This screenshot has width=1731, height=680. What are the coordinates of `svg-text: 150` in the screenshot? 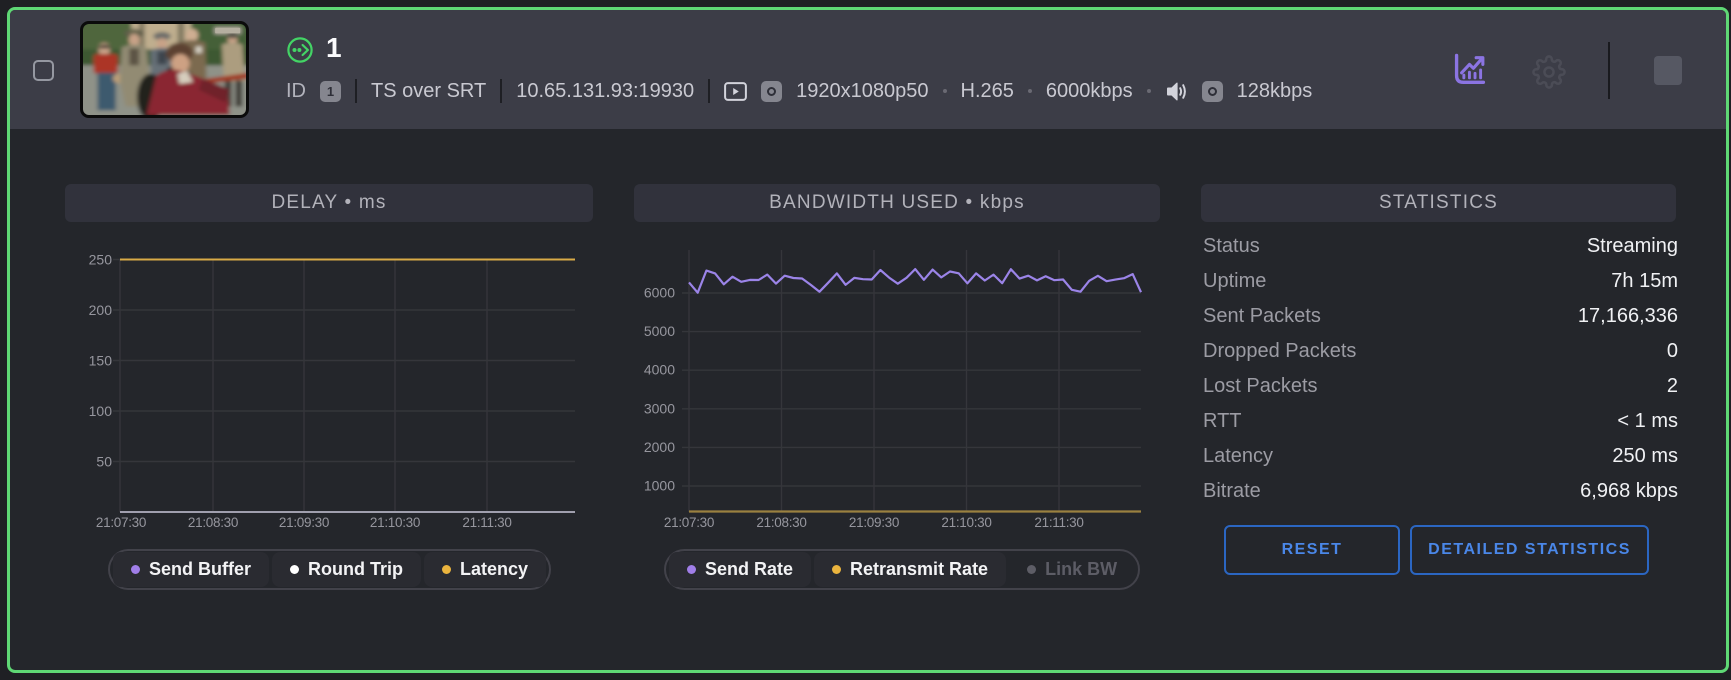 It's located at (101, 361).